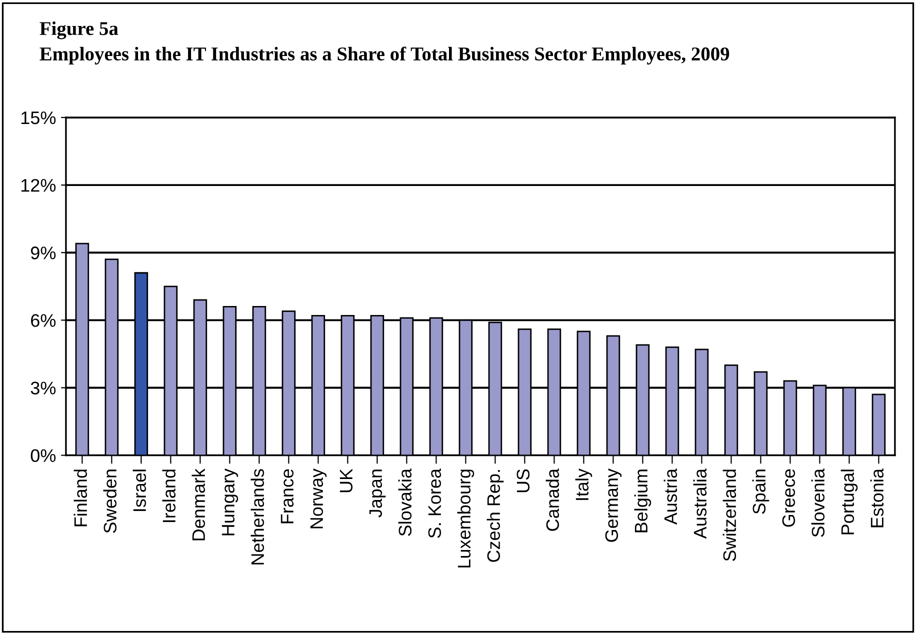  Describe the element at coordinates (230, 502) in the screenshot. I see `x-tick-label: Hungary` at that location.